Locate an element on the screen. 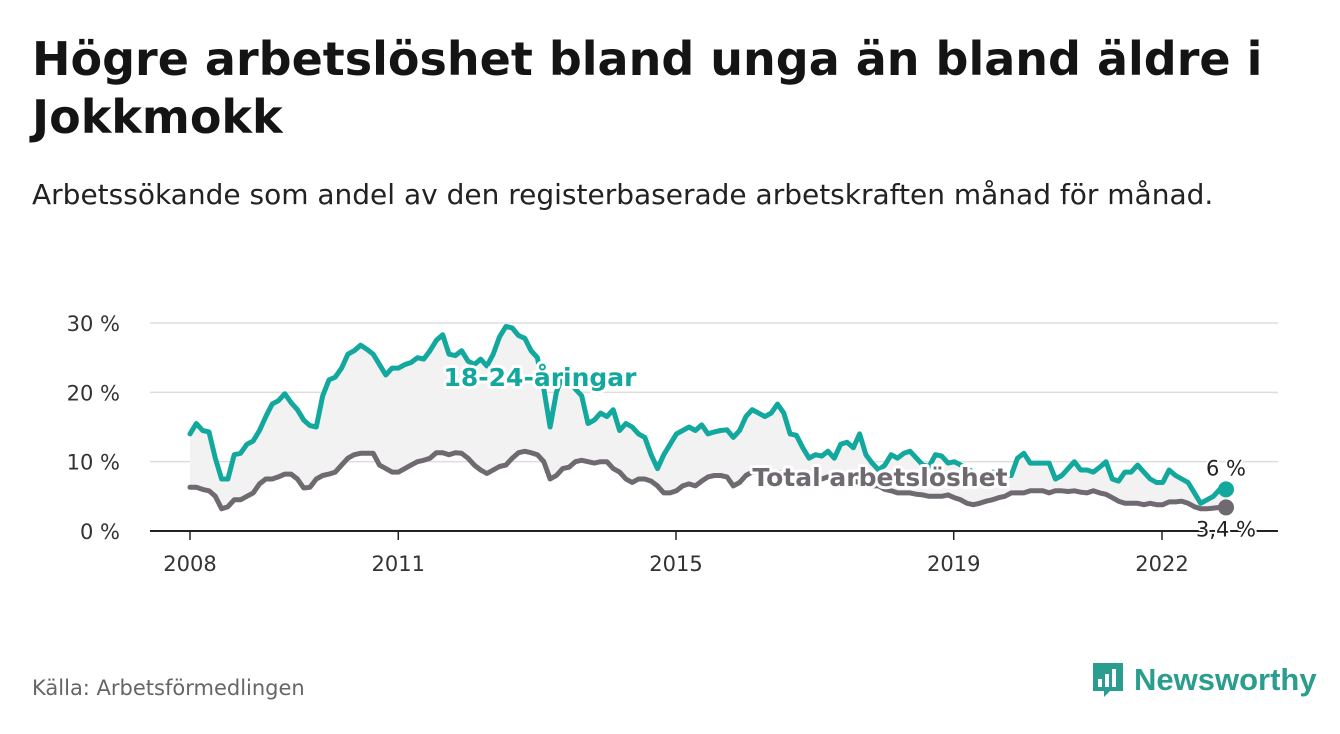 This screenshot has width=1340, height=734. source-note: Källa: Arbetsförmedlingen is located at coordinates (168, 688).